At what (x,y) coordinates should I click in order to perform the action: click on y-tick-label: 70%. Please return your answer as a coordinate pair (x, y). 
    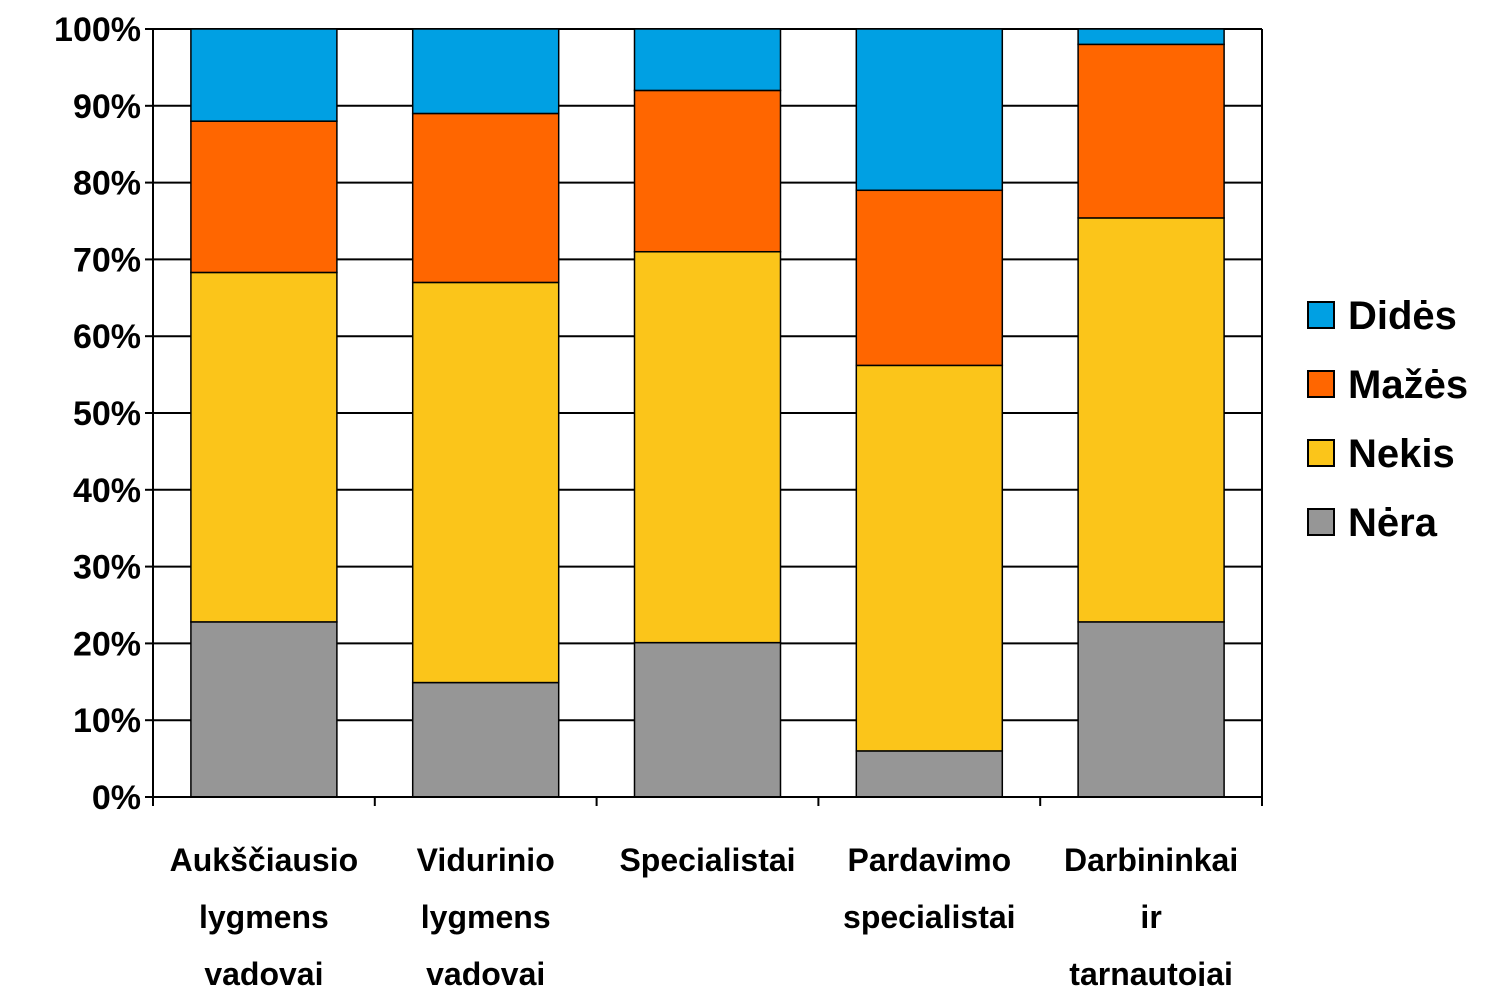
    Looking at the image, I should click on (107, 260).